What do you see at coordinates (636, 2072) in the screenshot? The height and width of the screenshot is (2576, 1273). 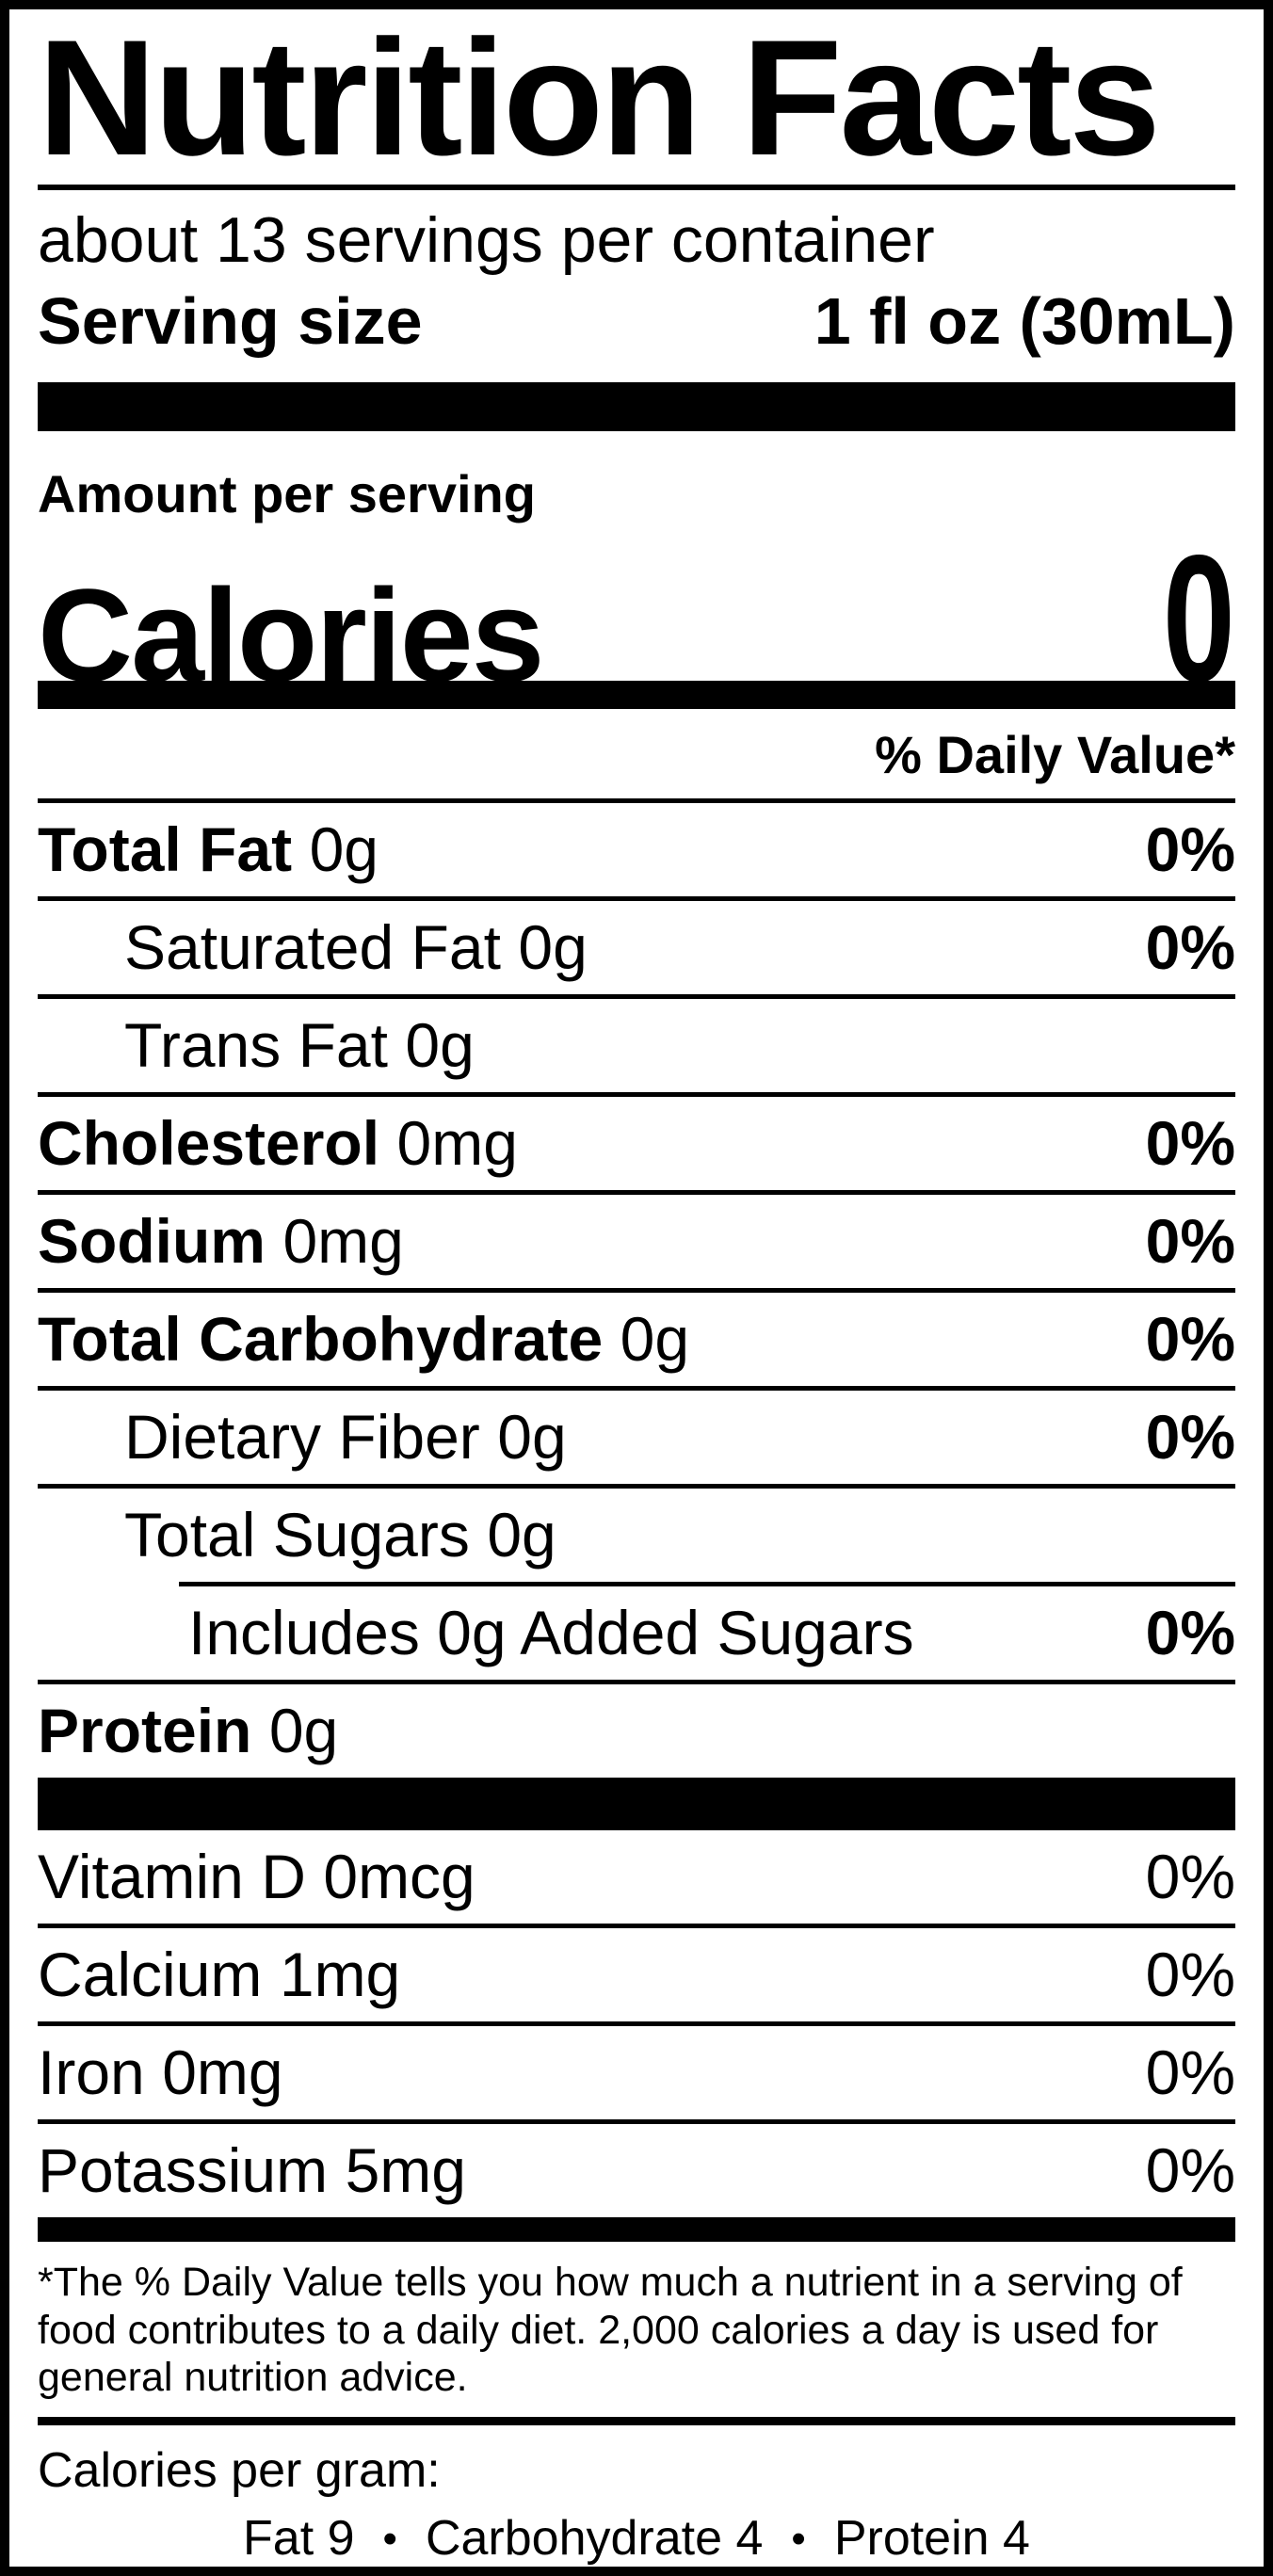 I see `vitamin-row-iron: Iron 0mg 0%` at bounding box center [636, 2072].